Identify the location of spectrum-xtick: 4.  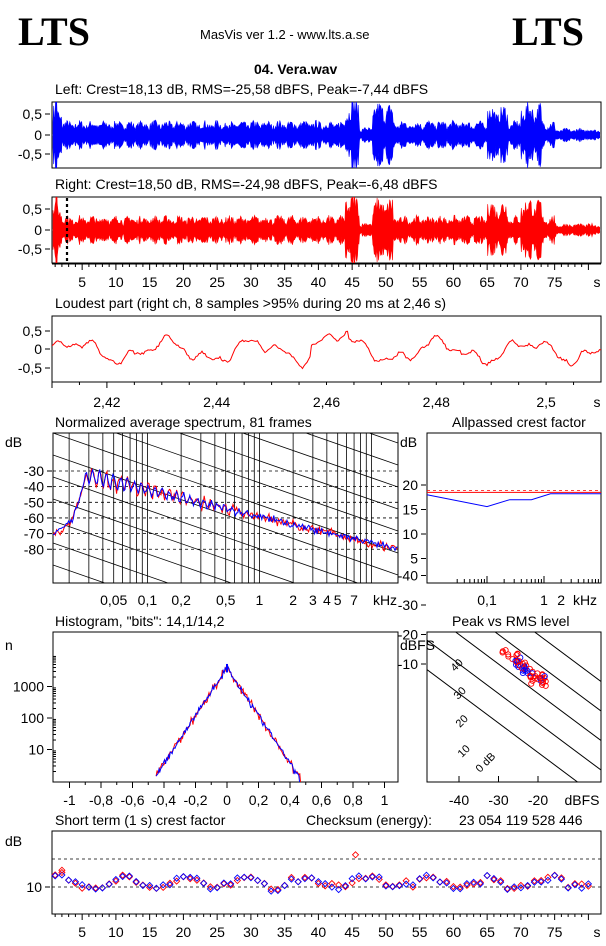
(327, 600).